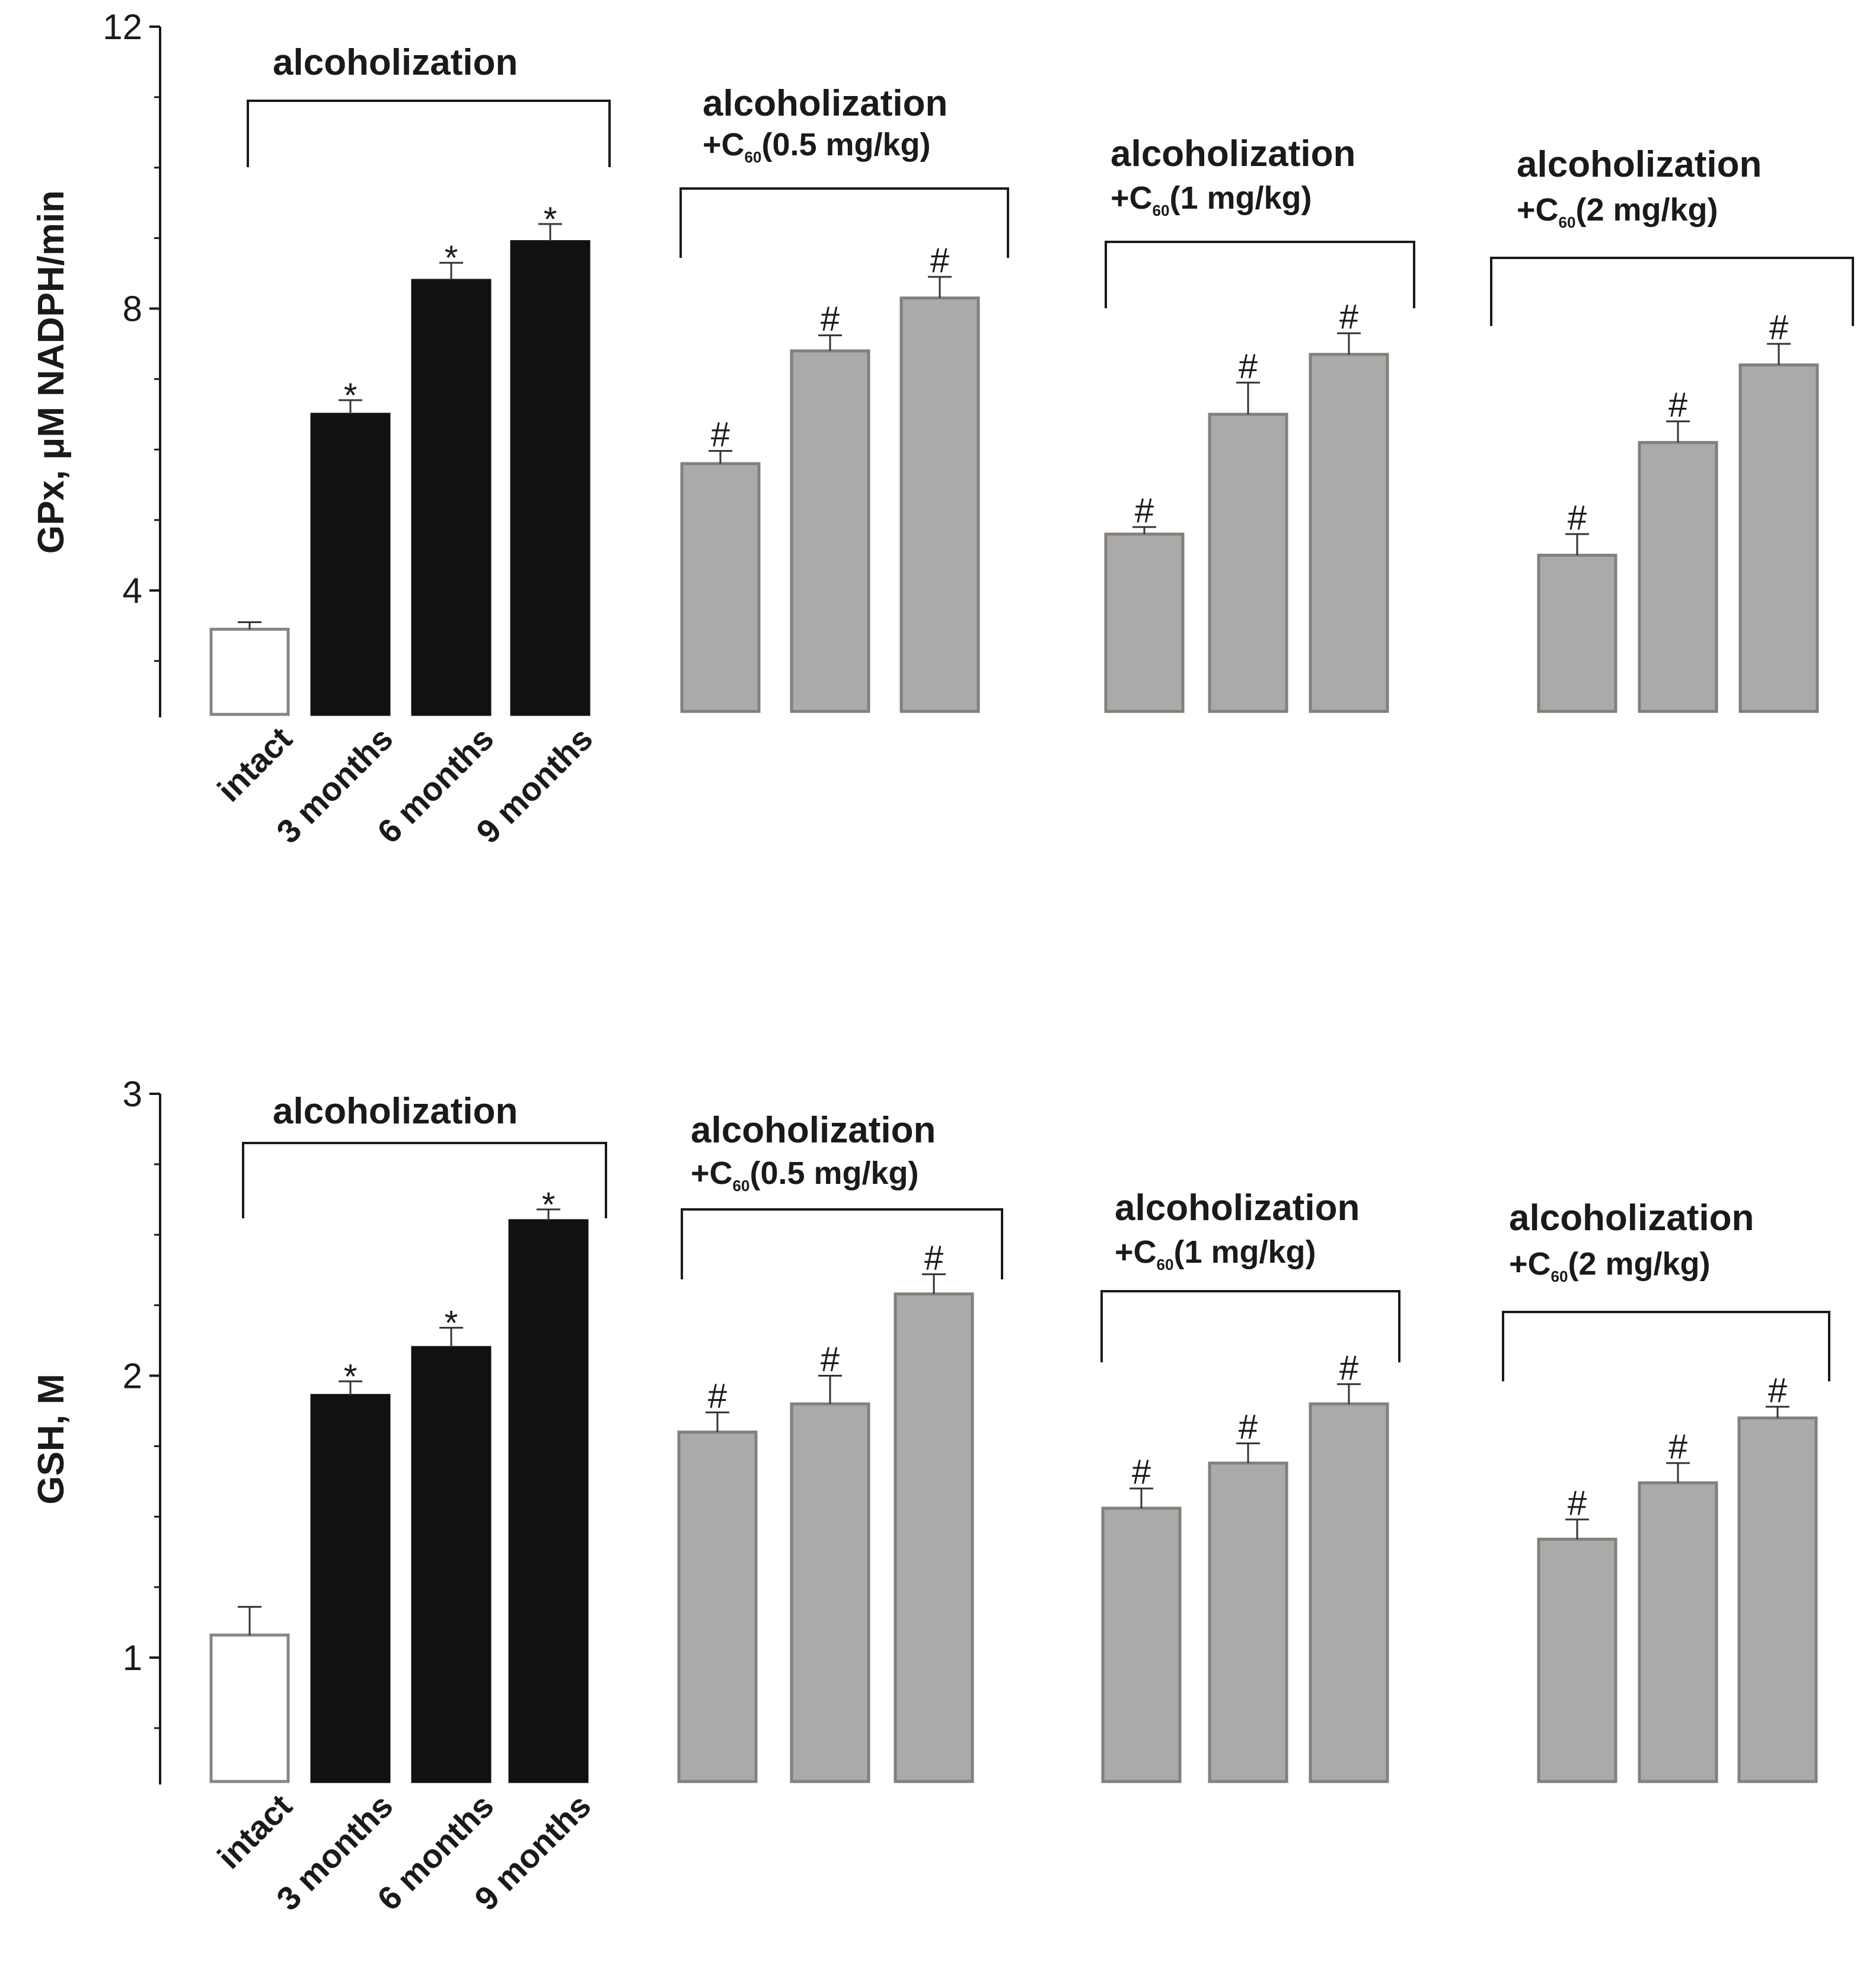  Describe the element at coordinates (51, 1439) in the screenshot. I see `y-axis-label: GSH, M` at that location.